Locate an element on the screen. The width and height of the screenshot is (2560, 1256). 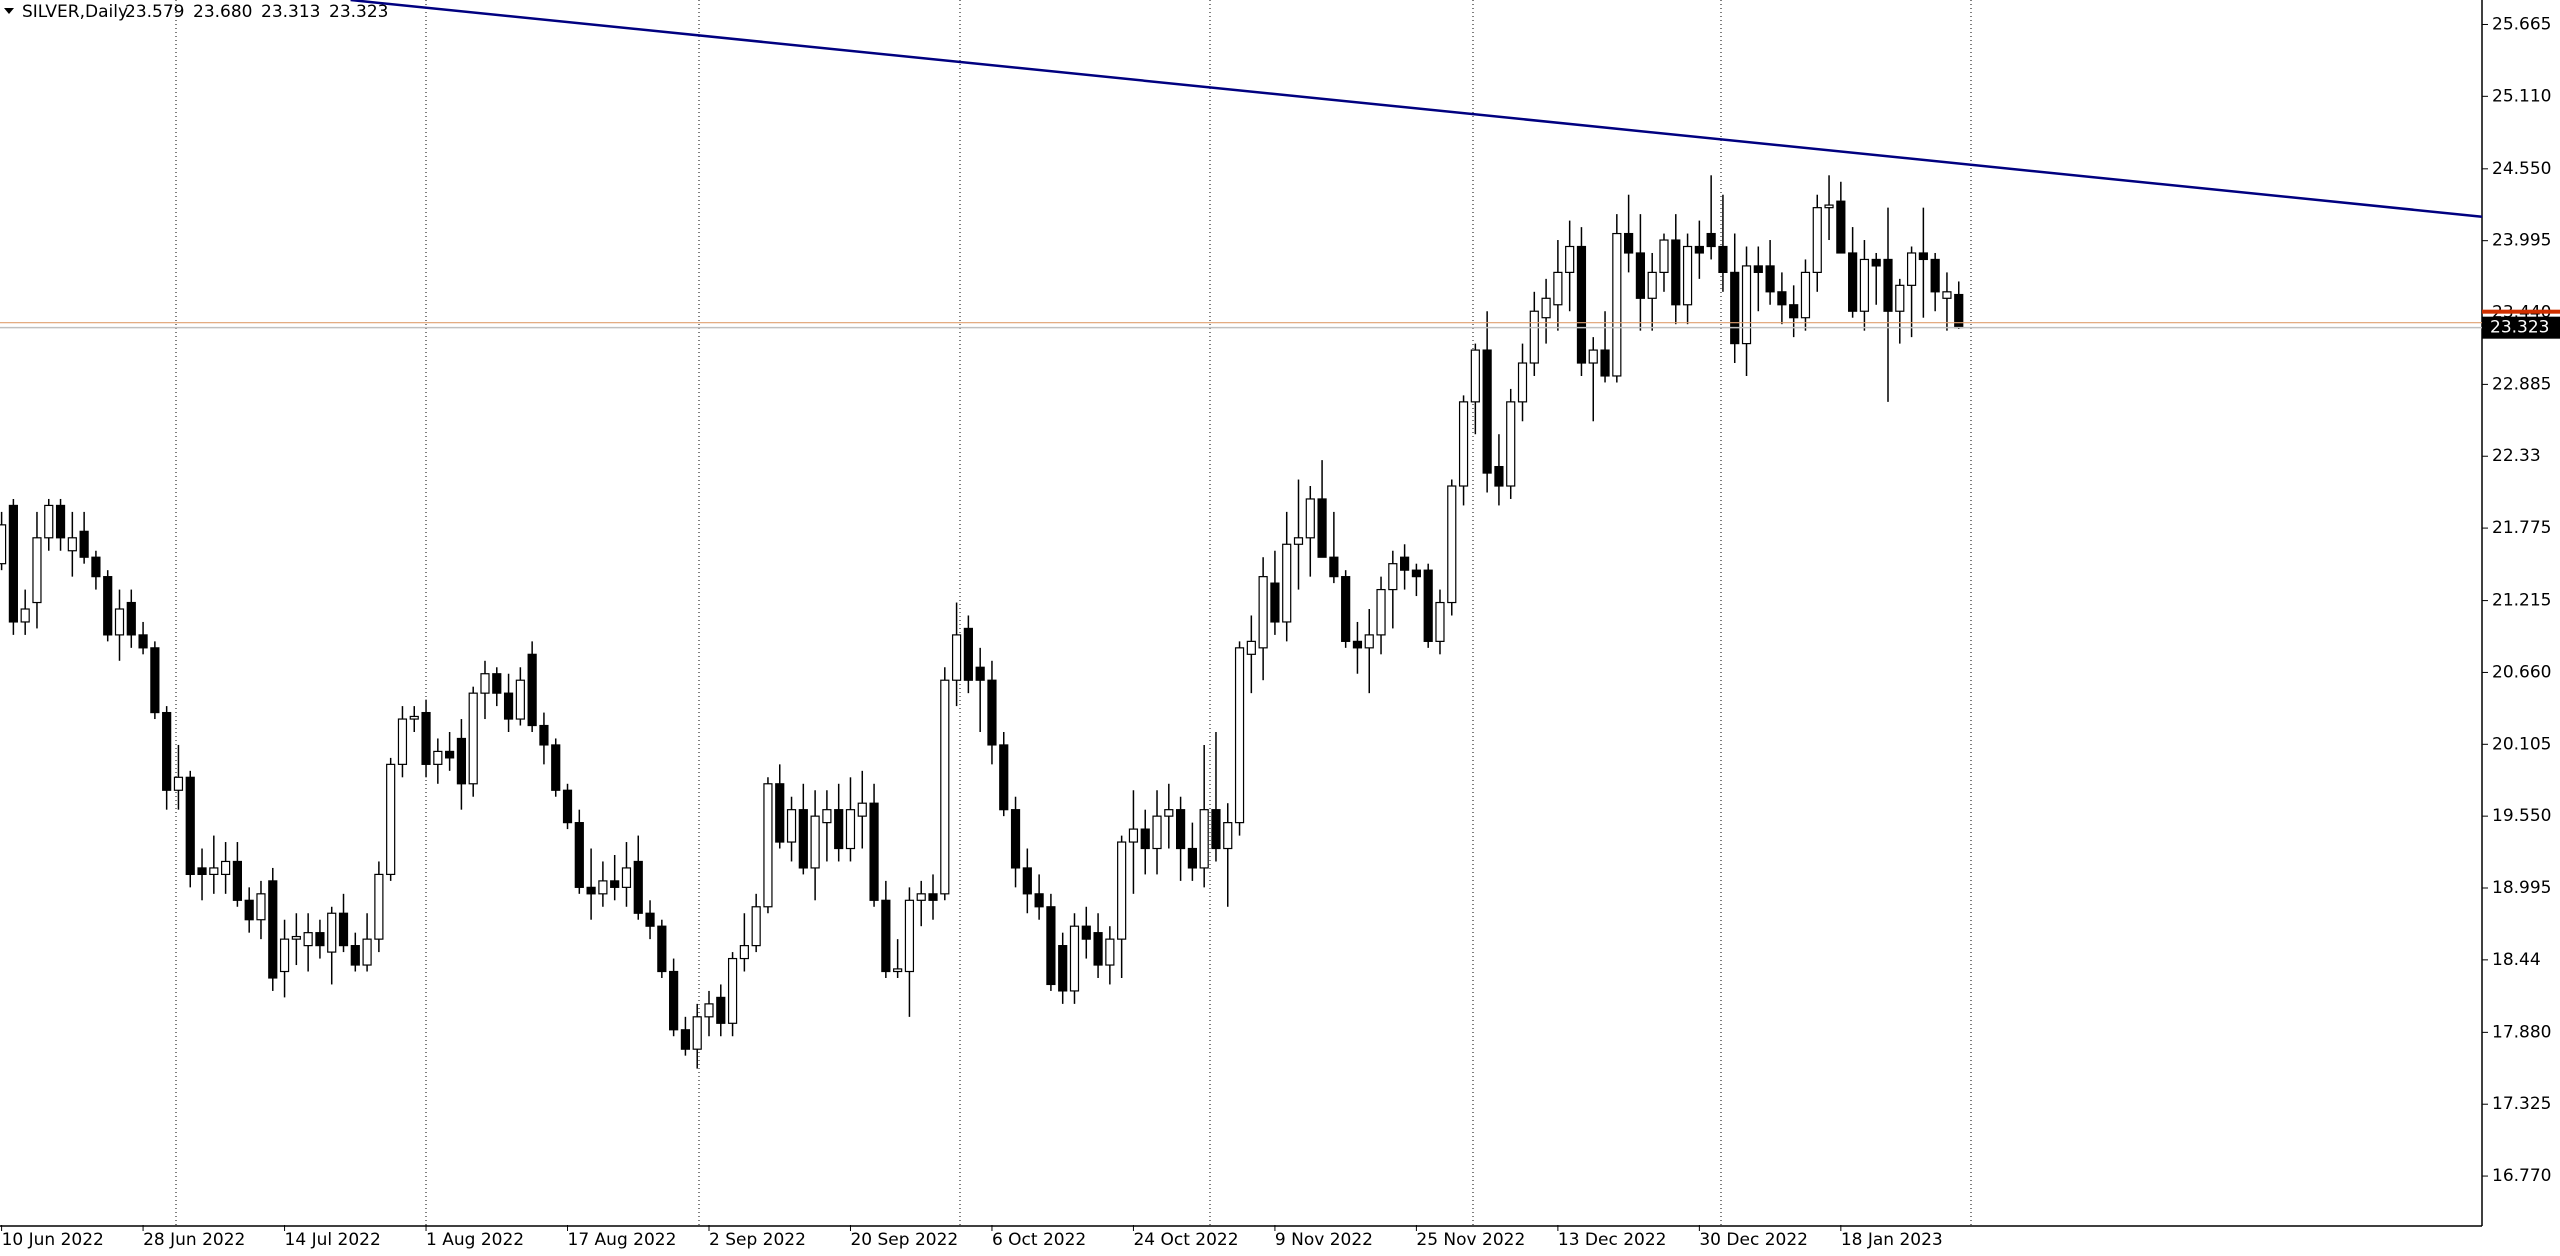
x-tick-label: 18 Jan 2023 is located at coordinates (1892, 1240).